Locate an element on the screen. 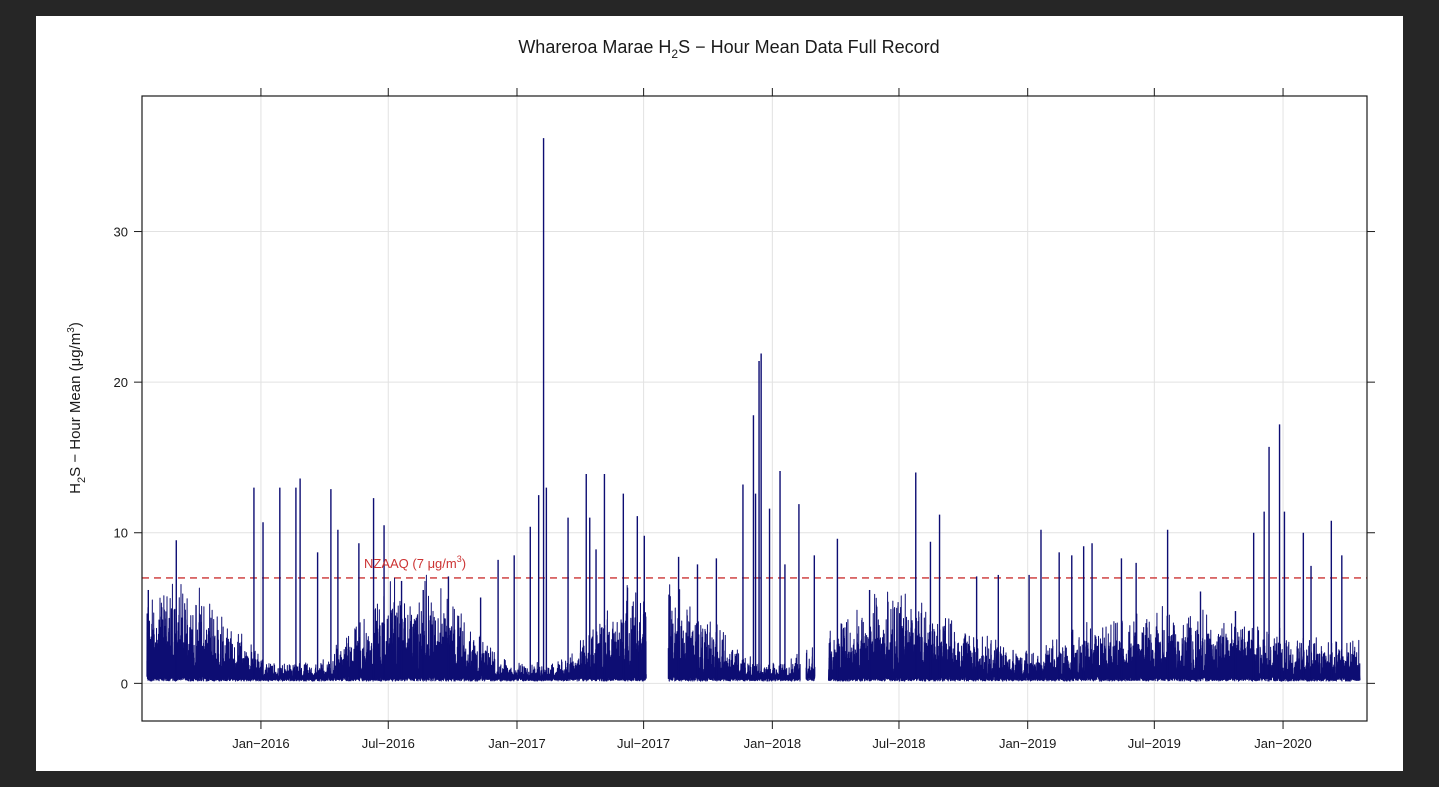 The width and height of the screenshot is (1439, 787). x-tick-label: Jul−2017 is located at coordinates (643, 743).